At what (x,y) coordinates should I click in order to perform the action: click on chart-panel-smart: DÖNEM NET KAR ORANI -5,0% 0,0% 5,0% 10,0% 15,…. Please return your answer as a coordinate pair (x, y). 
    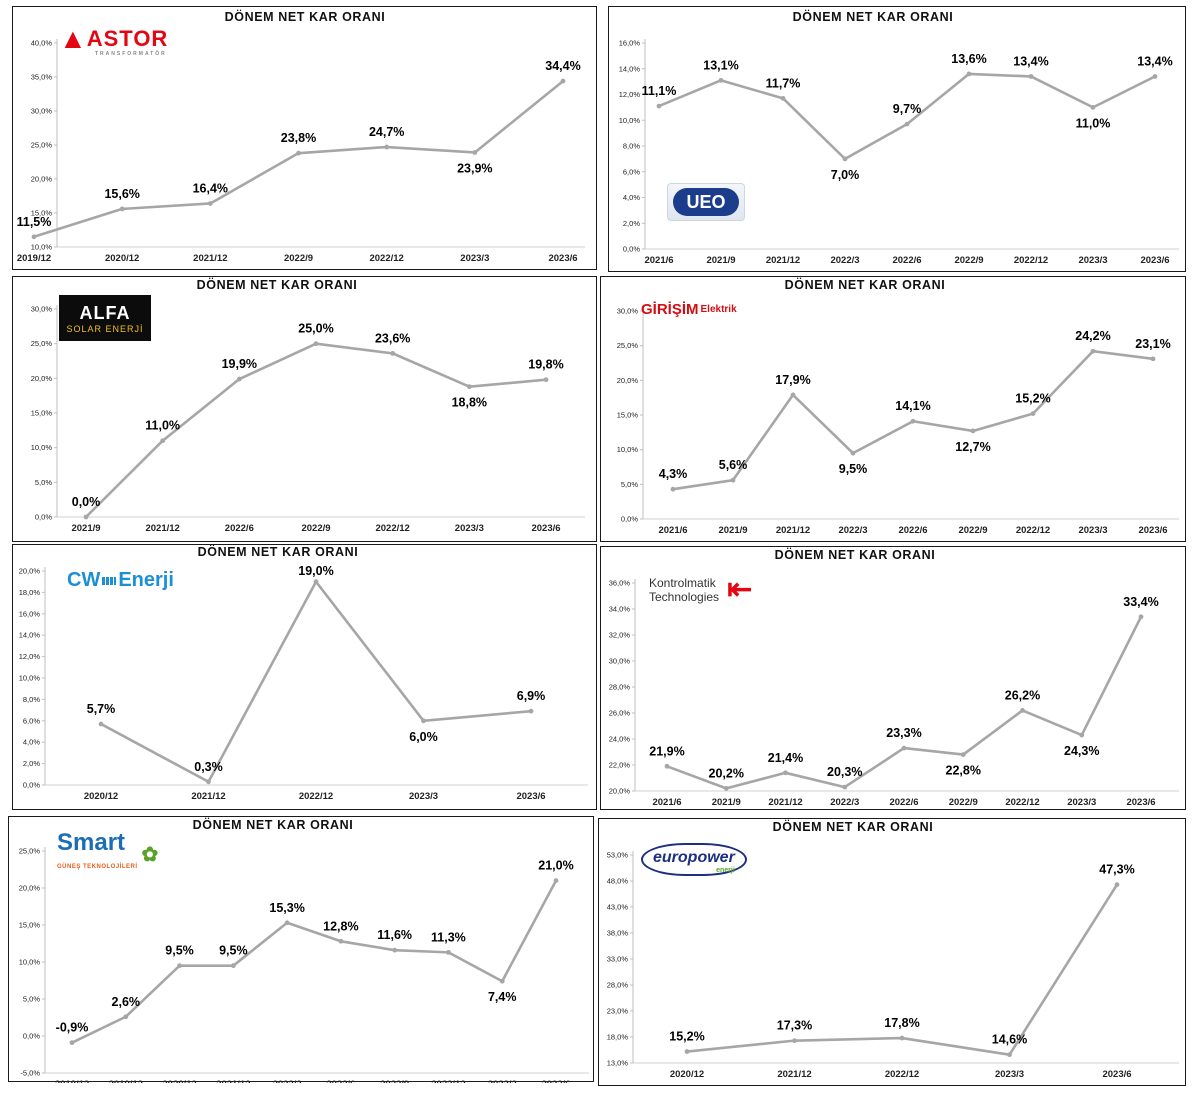
    Looking at the image, I should click on (301, 949).